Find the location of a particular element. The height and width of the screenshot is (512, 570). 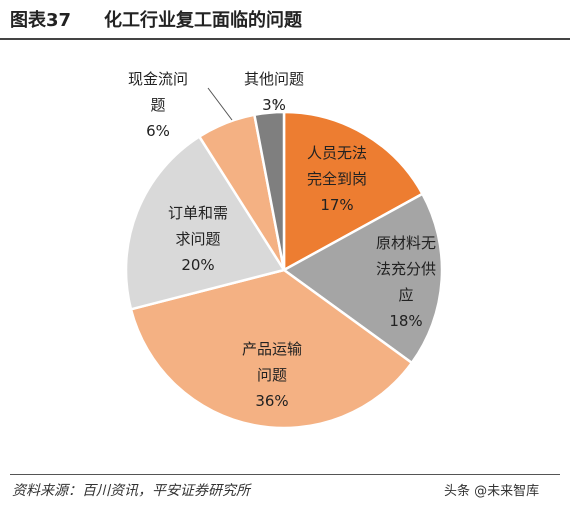

figure-header: 图表37 化工行业复工面临的问题 is located at coordinates (285, 20).